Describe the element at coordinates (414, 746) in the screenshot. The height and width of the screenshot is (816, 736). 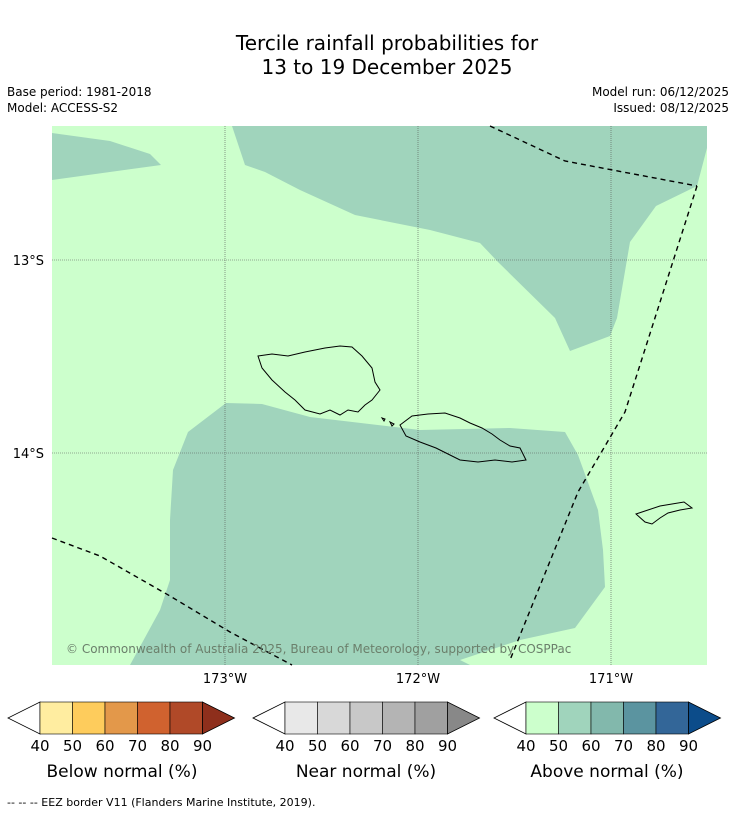
I see `colorbar-near-tick: 80` at that location.